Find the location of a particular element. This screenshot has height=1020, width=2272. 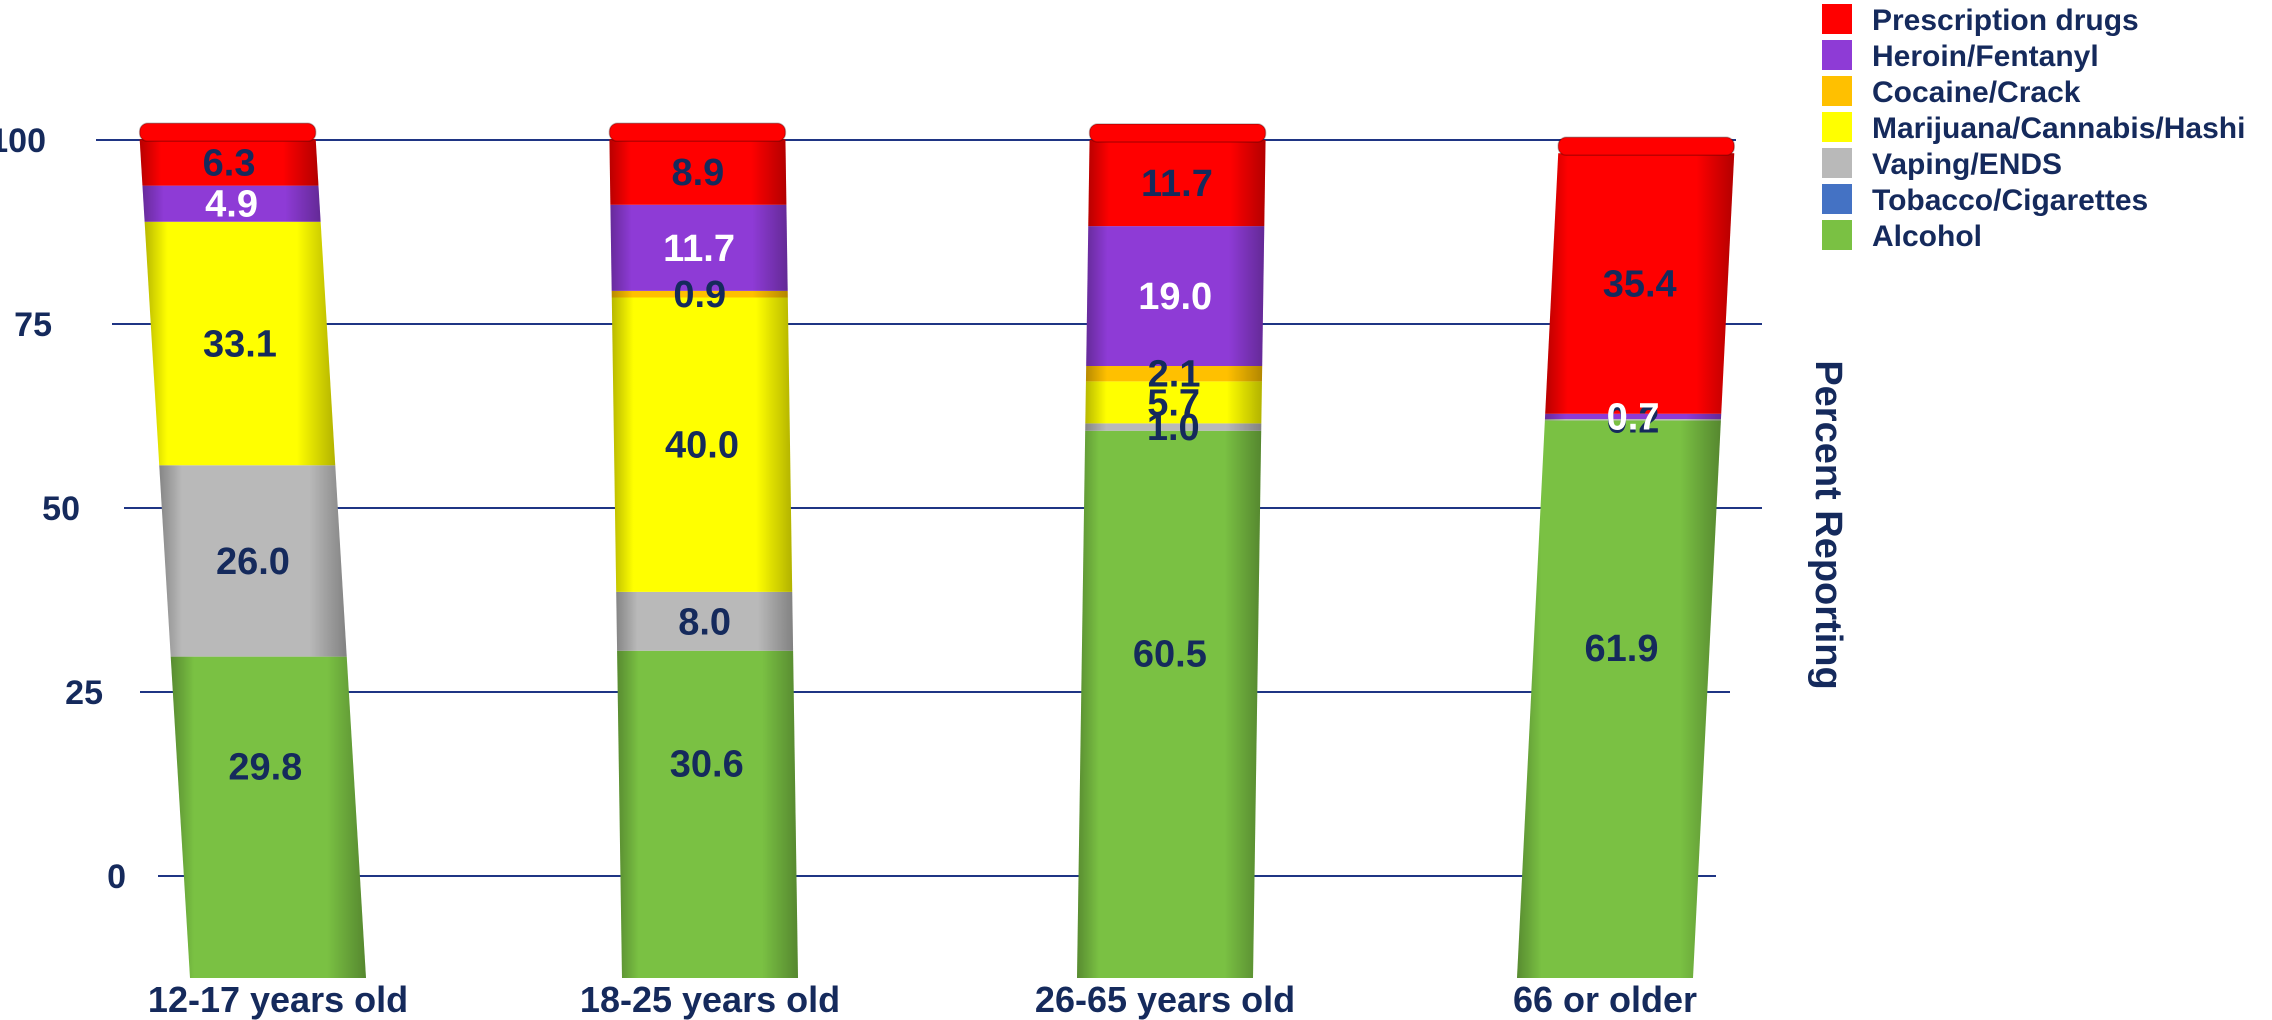

x-category-18-25-years-old: 18-25 years old is located at coordinates (710, 999).